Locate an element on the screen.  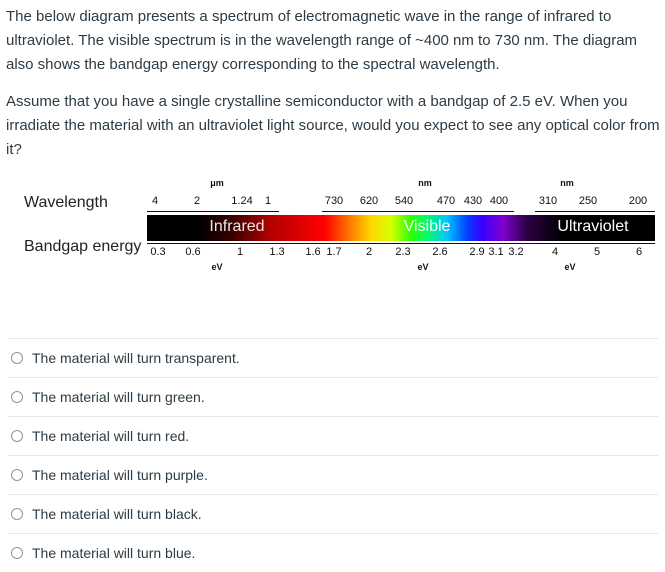
wavelength-tick: 310 is located at coordinates (548, 201).